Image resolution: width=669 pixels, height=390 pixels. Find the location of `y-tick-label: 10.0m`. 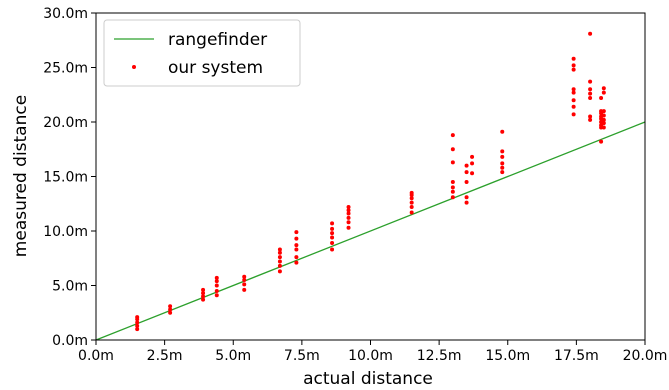

y-tick-label: 10.0m is located at coordinates (65, 232).